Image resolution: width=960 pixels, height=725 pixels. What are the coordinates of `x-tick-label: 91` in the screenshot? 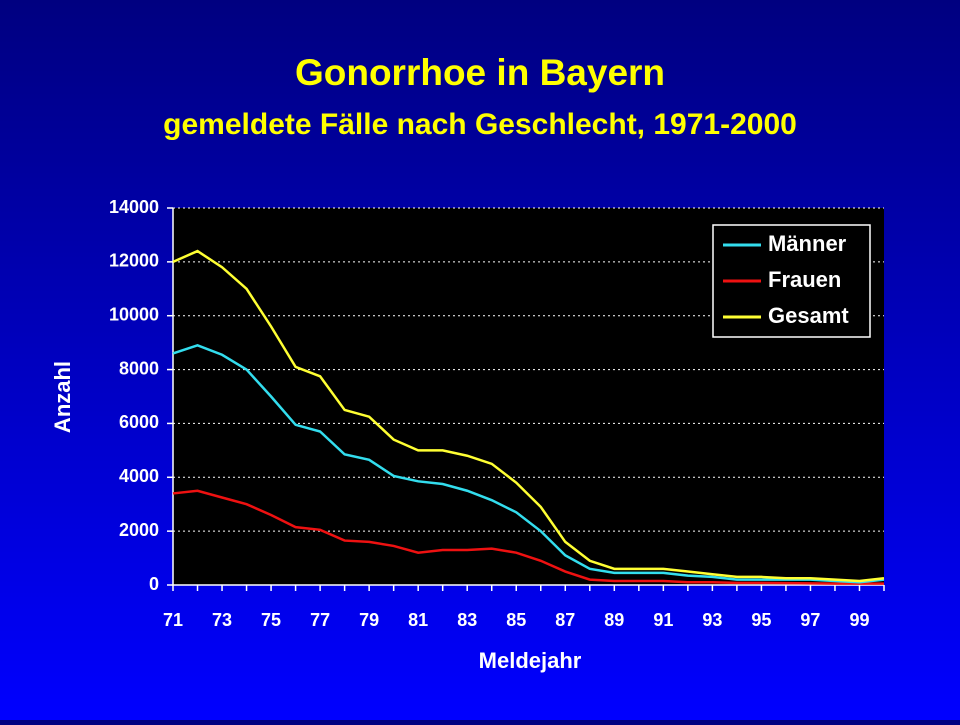 It's located at (663, 620).